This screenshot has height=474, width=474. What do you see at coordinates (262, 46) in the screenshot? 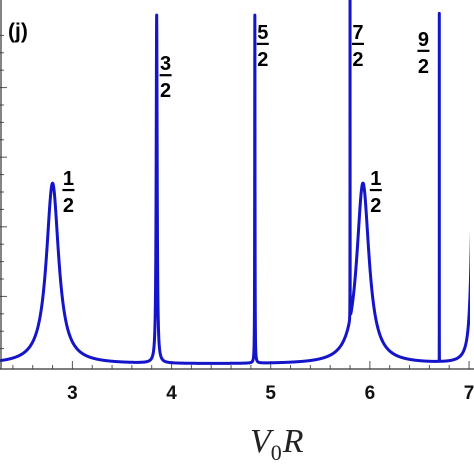
I see `peak-fraction-label: 52` at bounding box center [262, 46].